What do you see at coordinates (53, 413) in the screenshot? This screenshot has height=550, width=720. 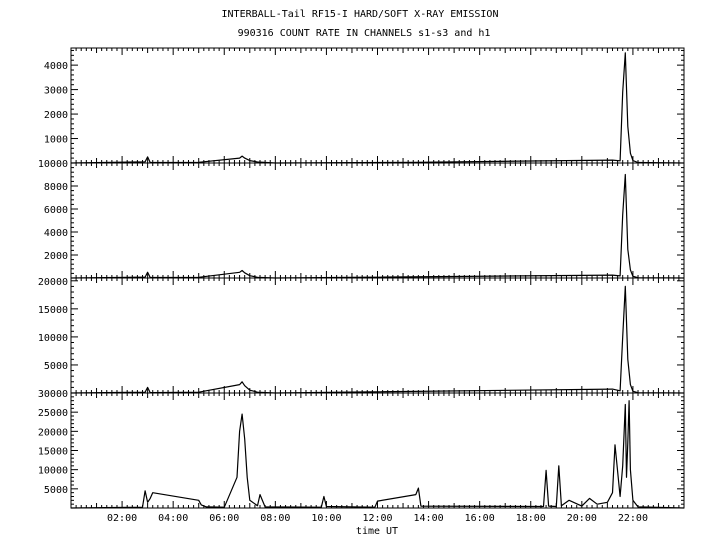 I see `y-tick-label: 25000` at bounding box center [53, 413].